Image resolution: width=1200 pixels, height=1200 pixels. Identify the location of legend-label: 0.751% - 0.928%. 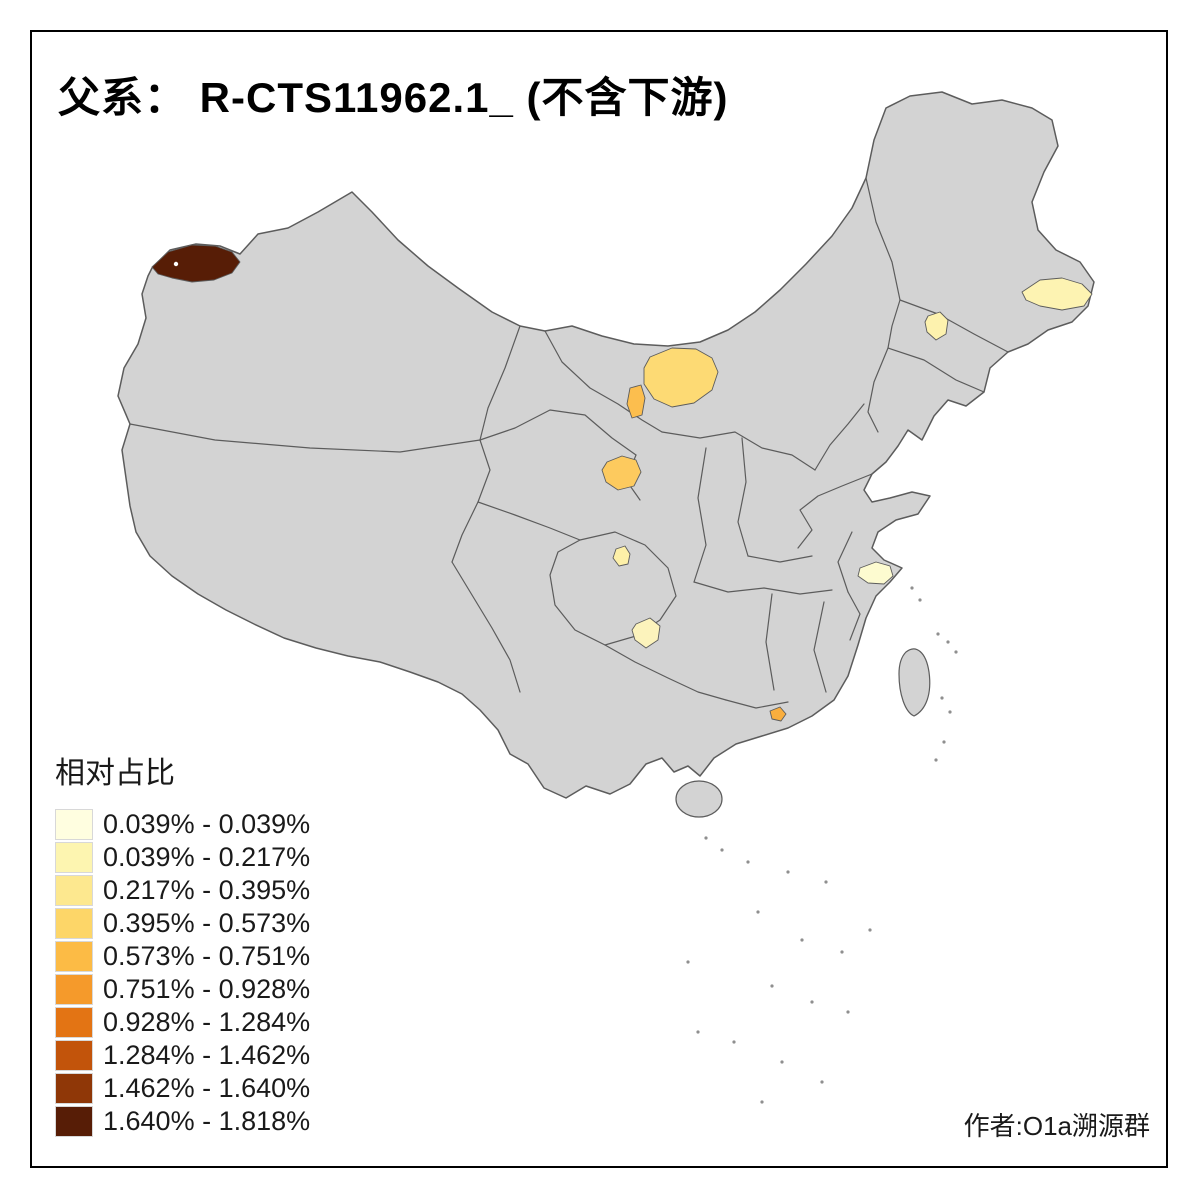
(207, 989).